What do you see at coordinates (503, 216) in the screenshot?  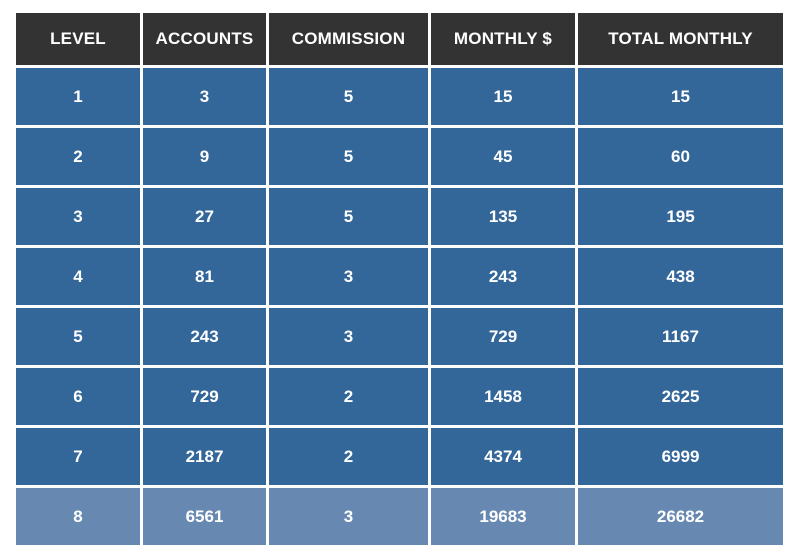 I see `cell-monthly: 135` at bounding box center [503, 216].